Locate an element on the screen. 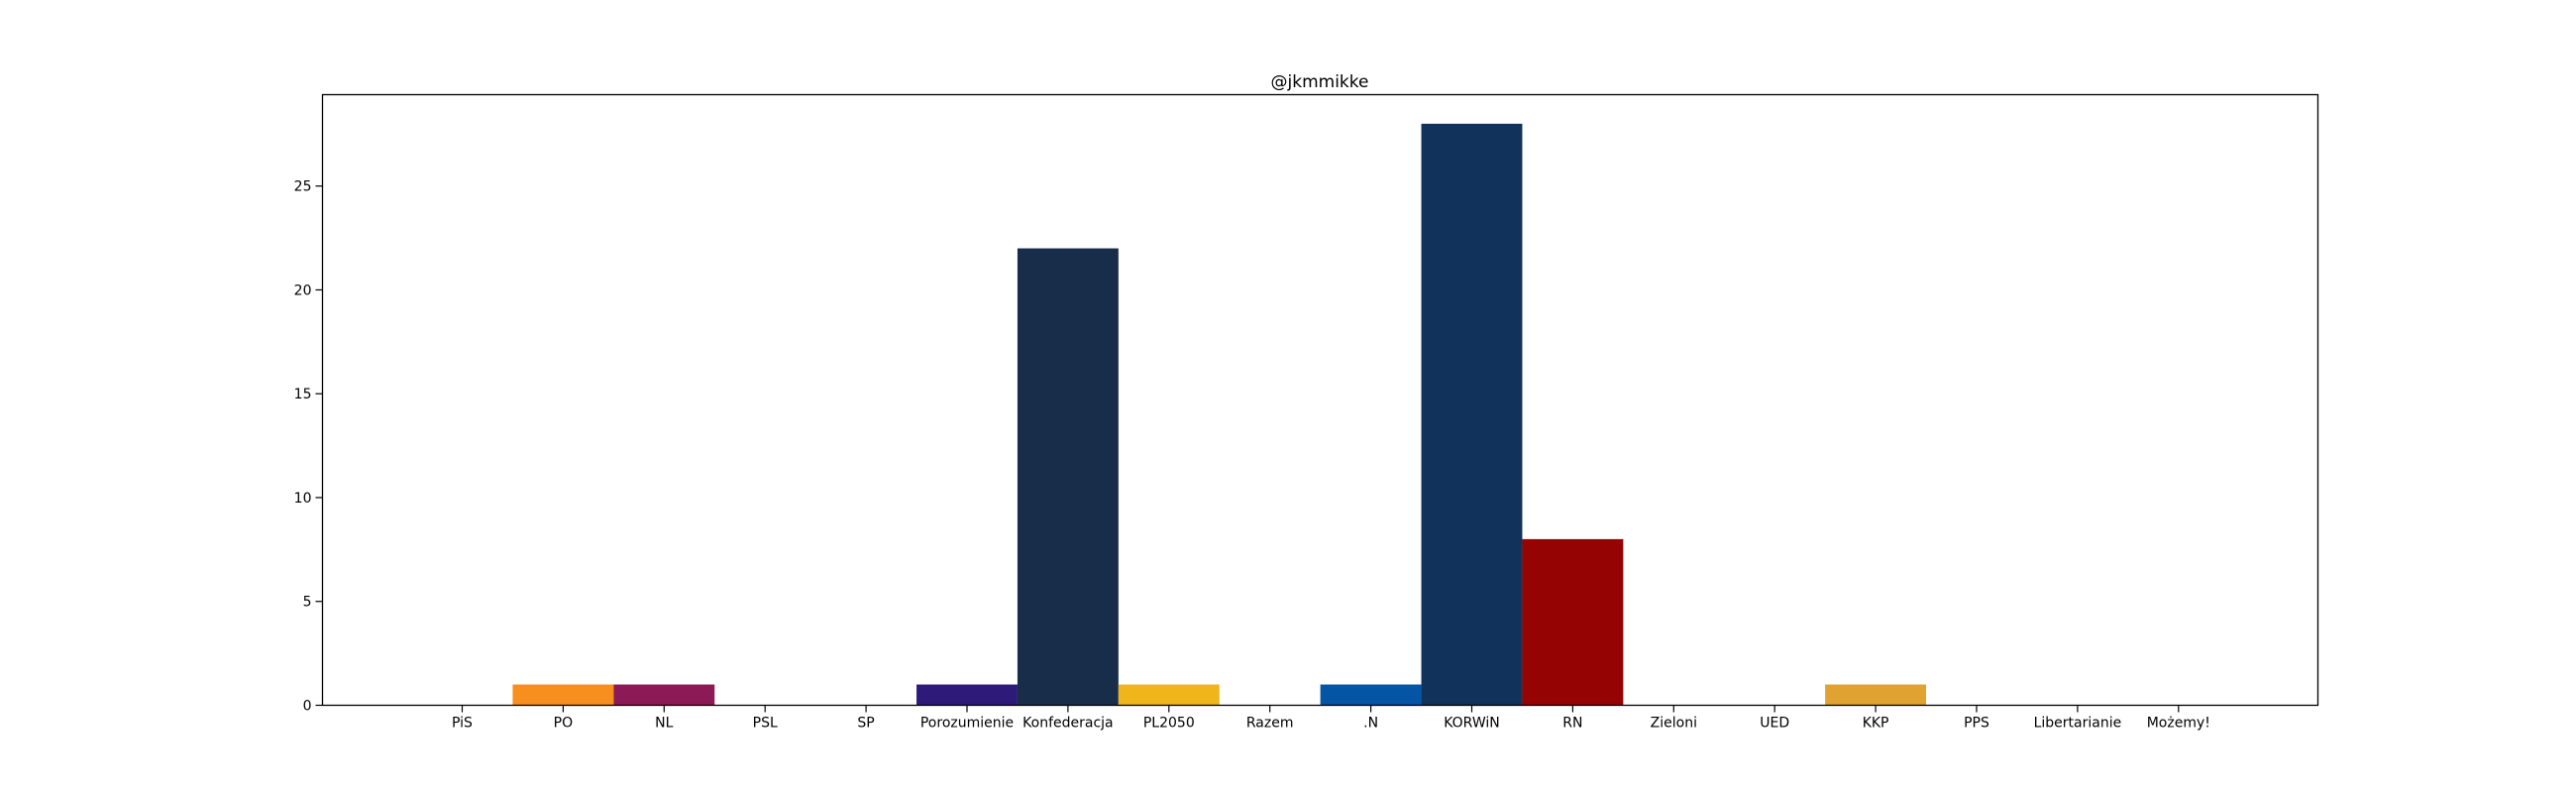 The height and width of the screenshot is (793, 2576). y-tick-label: 5 is located at coordinates (307, 603).